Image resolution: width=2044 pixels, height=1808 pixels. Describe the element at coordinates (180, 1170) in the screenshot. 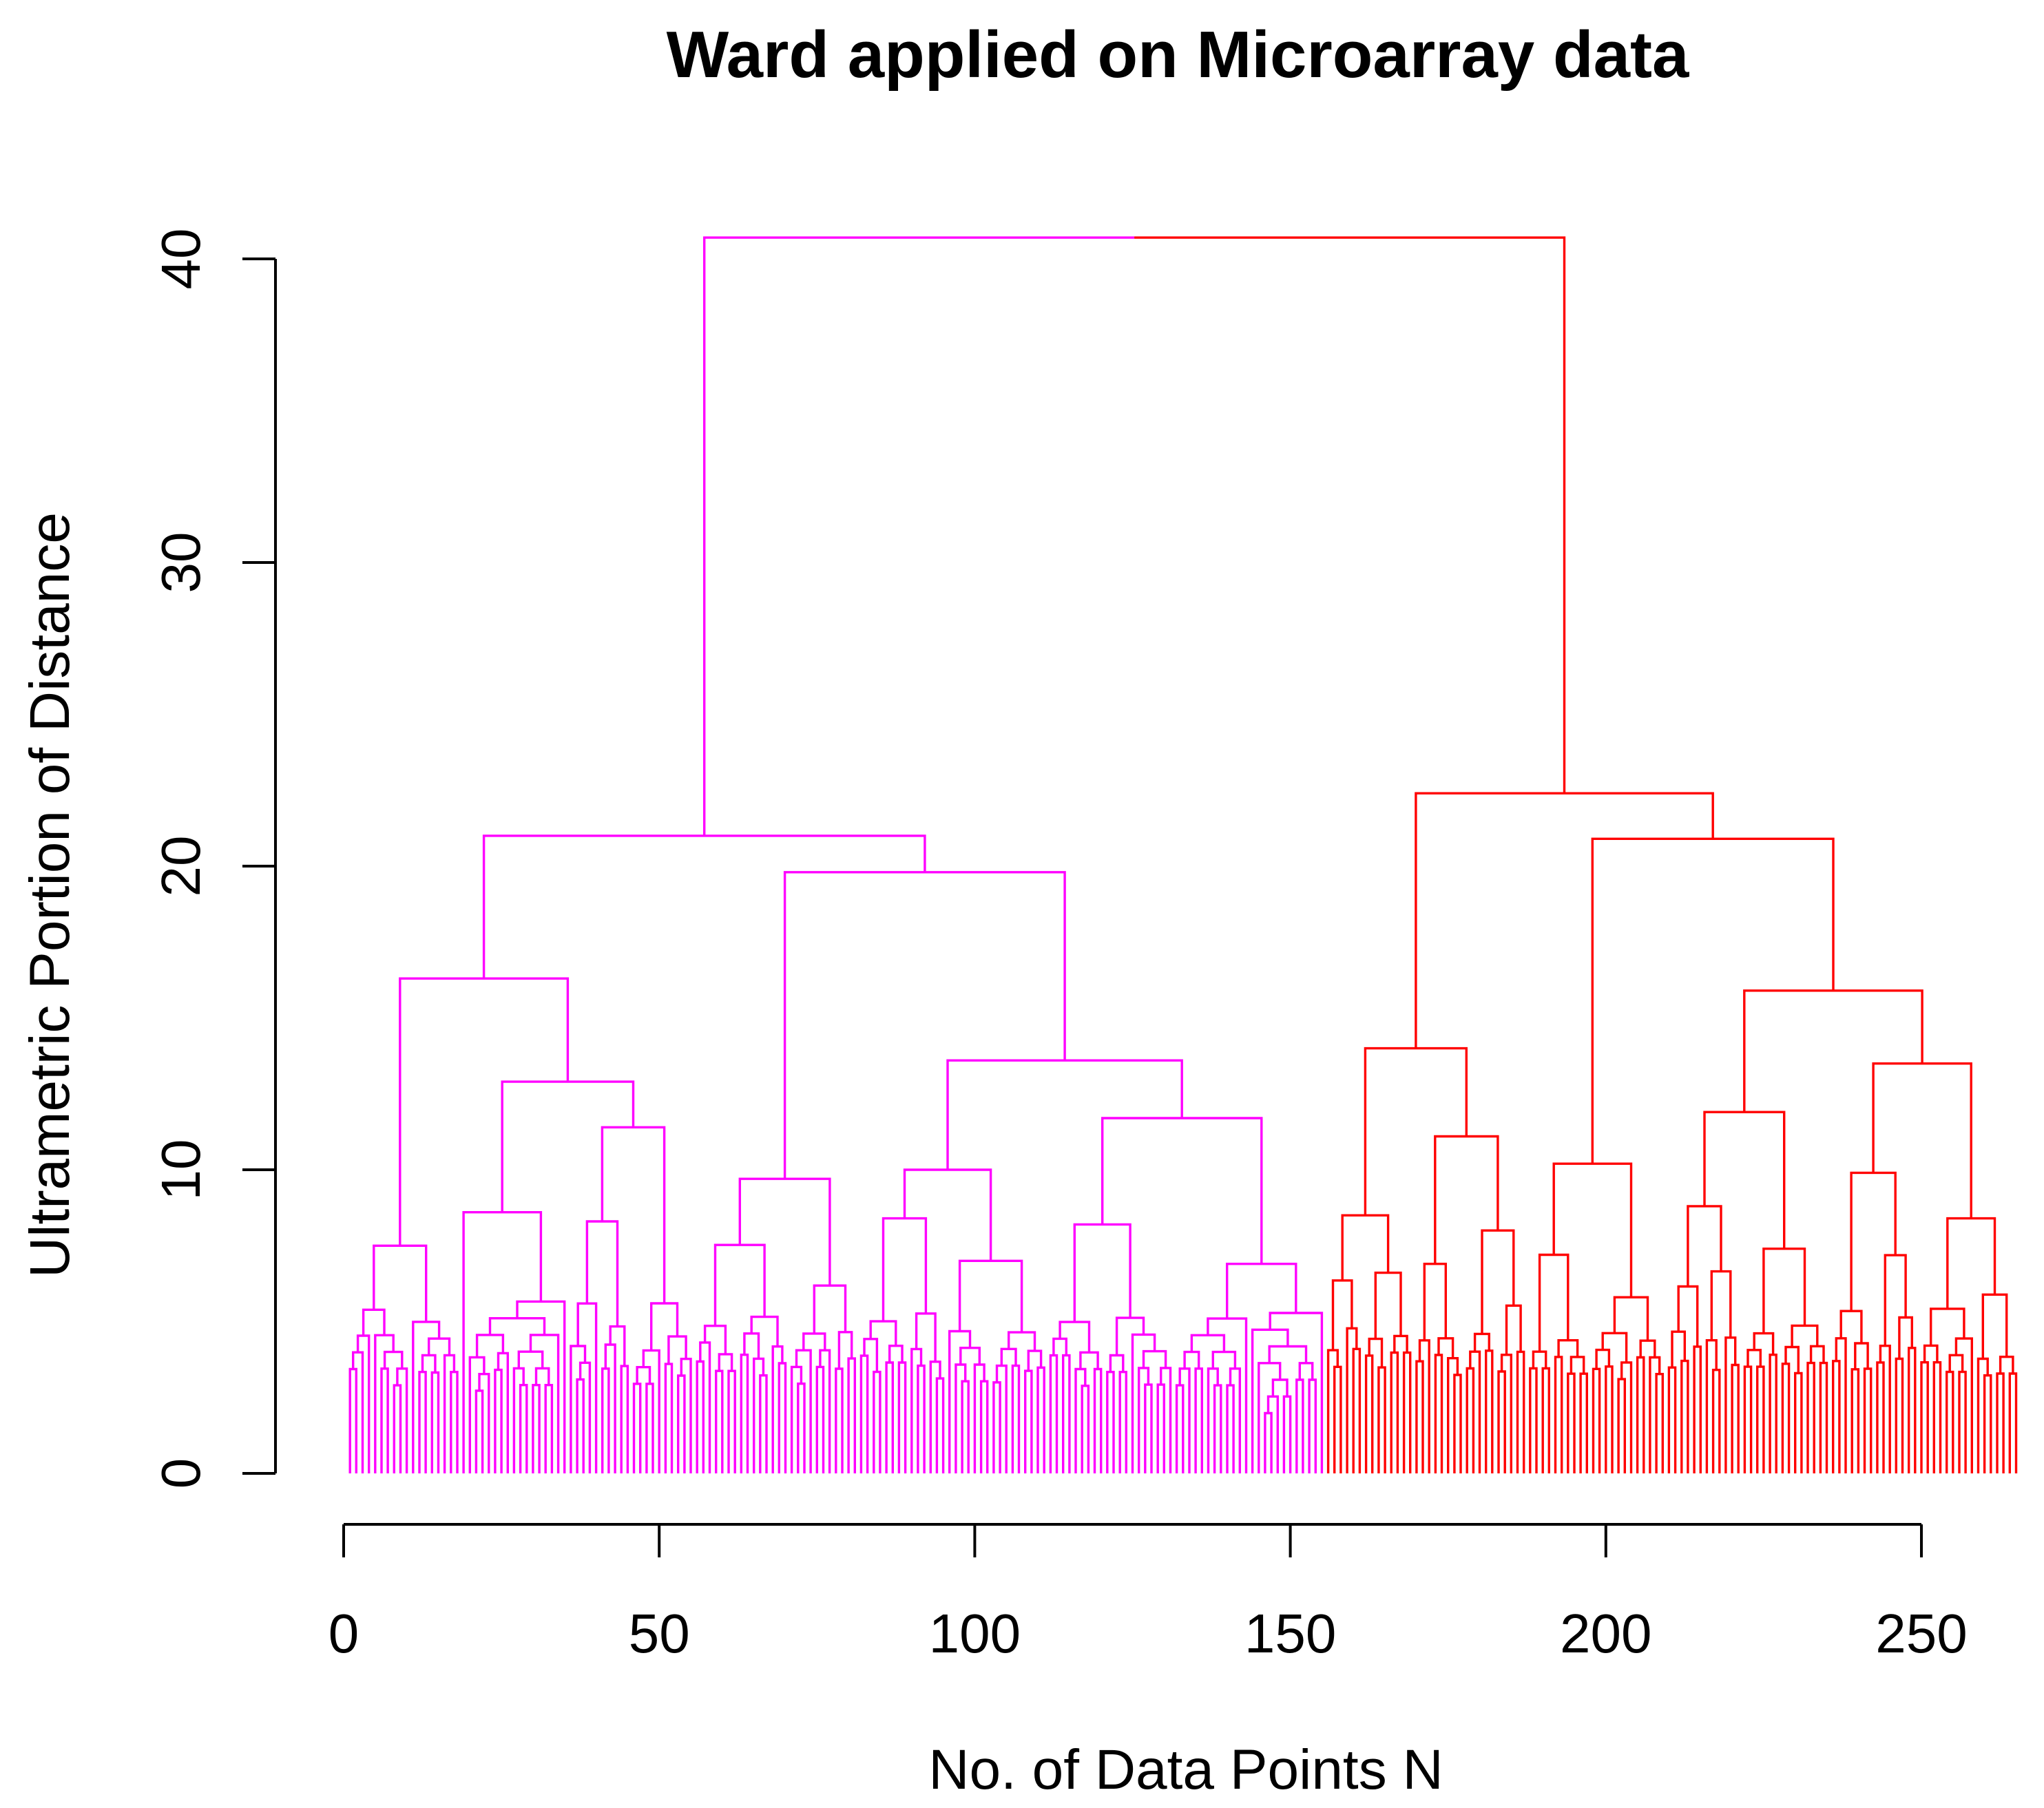

I see `y-tick-label: 10` at that location.